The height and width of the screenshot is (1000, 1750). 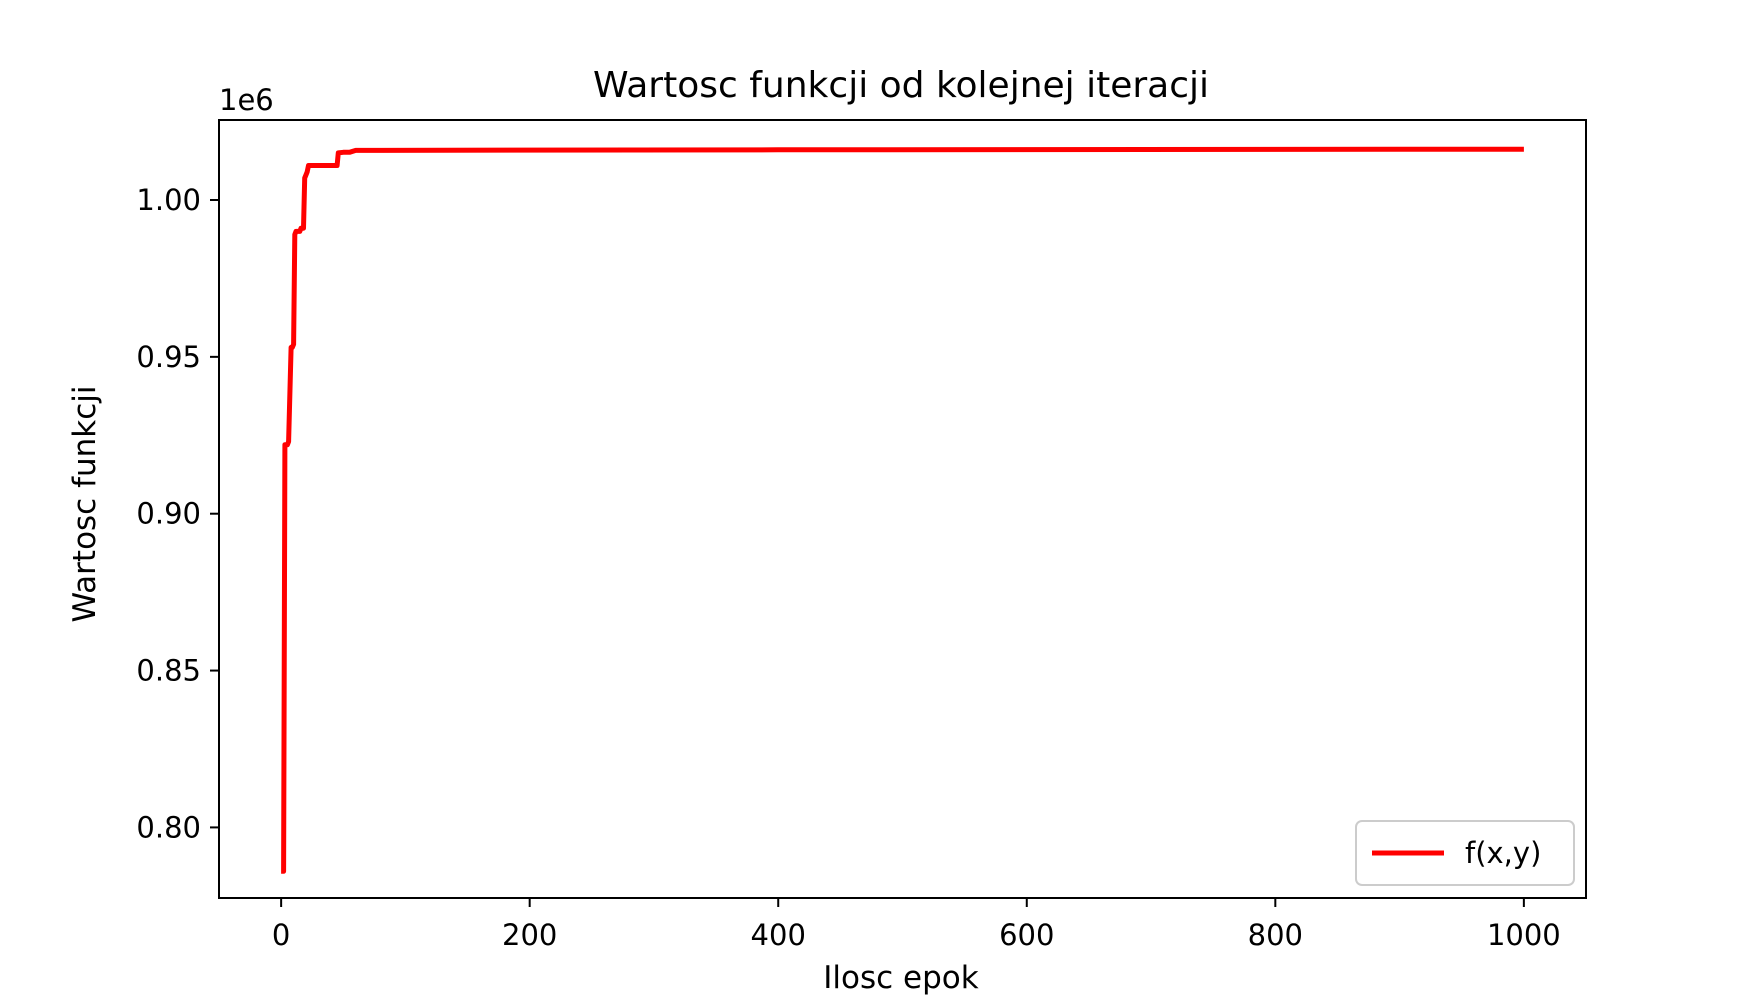 What do you see at coordinates (168, 514) in the screenshot?
I see `y-tick-label: 0.90` at bounding box center [168, 514].